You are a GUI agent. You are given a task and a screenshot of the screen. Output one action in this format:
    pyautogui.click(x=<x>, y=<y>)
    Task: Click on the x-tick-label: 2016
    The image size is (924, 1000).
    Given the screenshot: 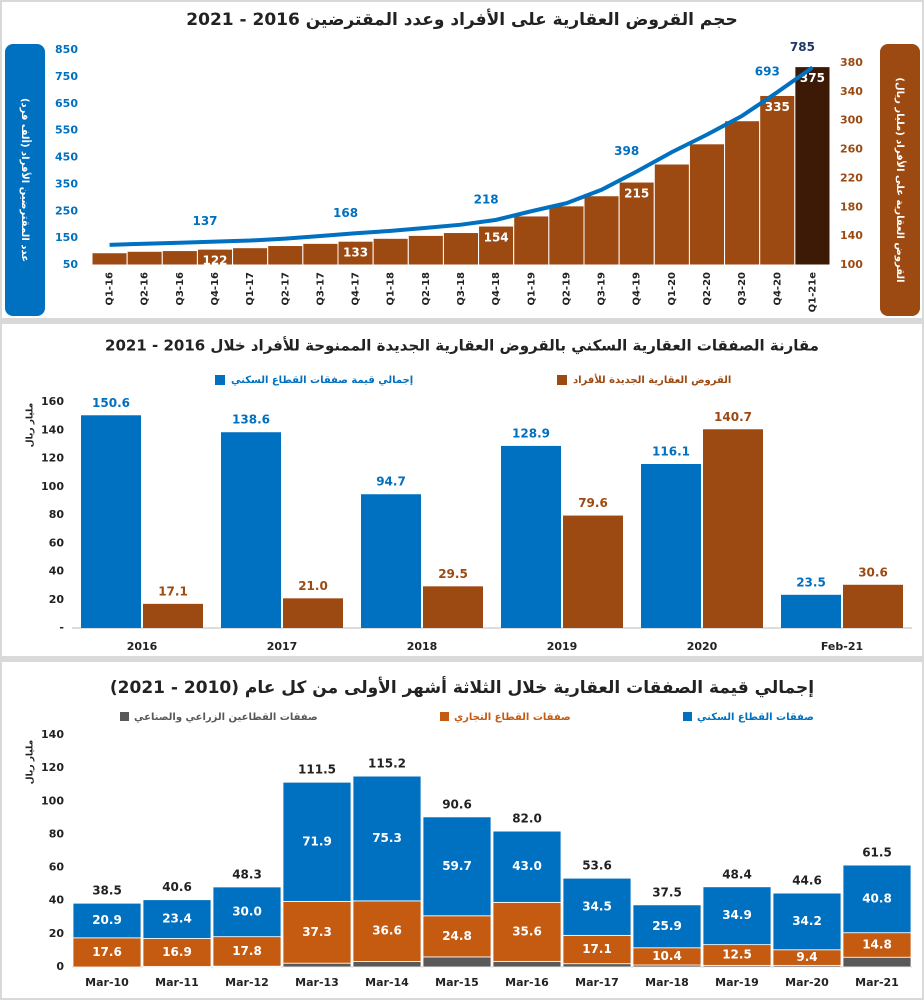 What is the action you would take?
    pyautogui.click(x=142, y=646)
    